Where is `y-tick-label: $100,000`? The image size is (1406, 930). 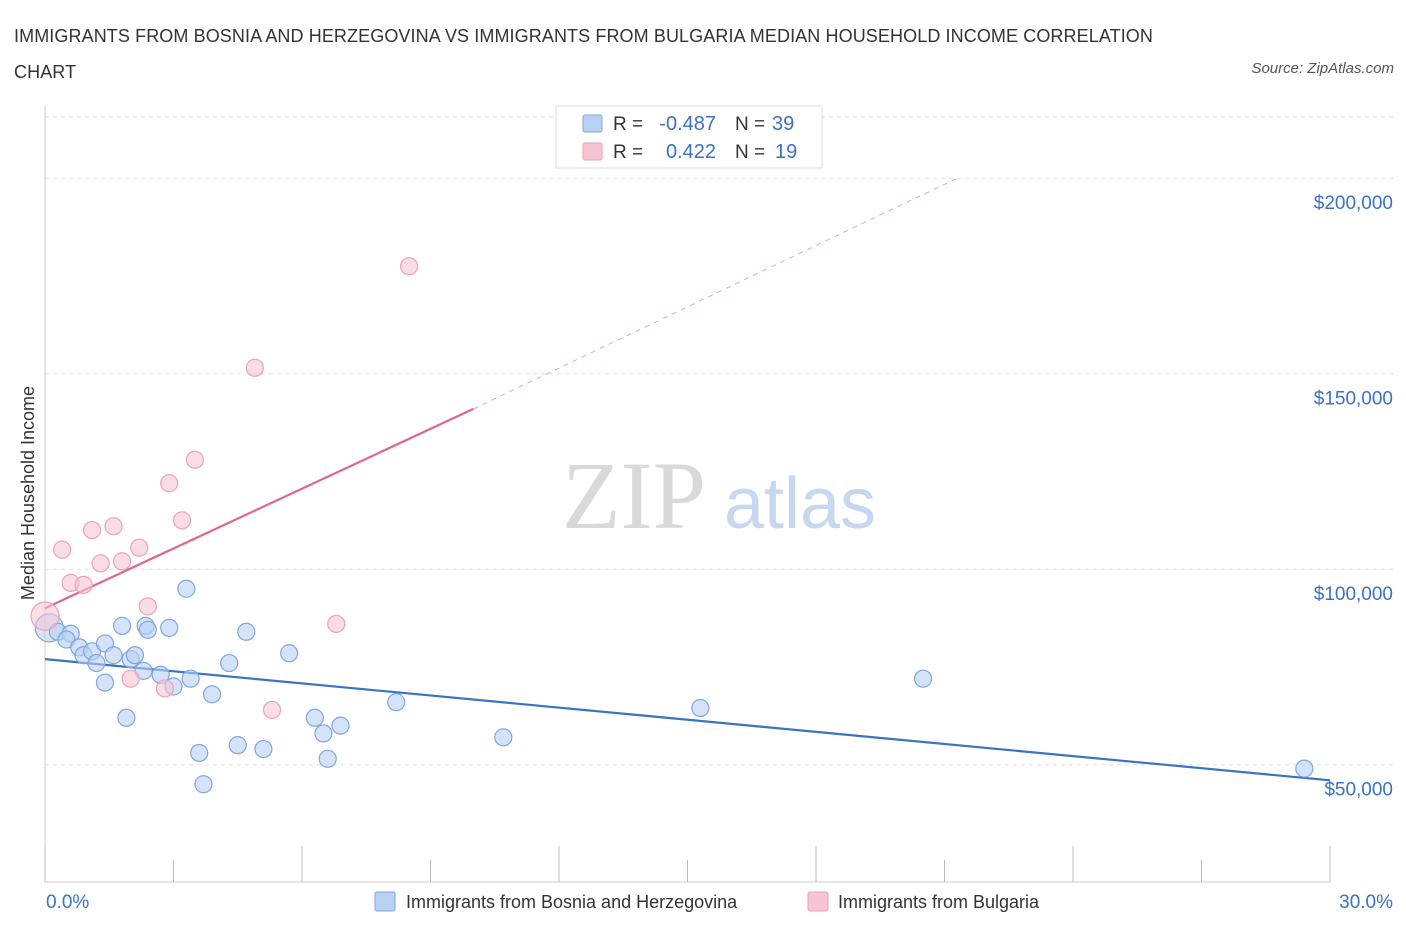
y-tick-label: $100,000 is located at coordinates (1353, 594).